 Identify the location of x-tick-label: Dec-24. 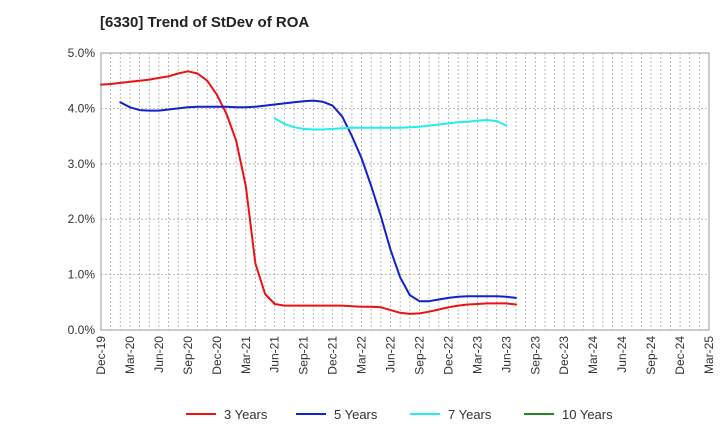
(680, 355).